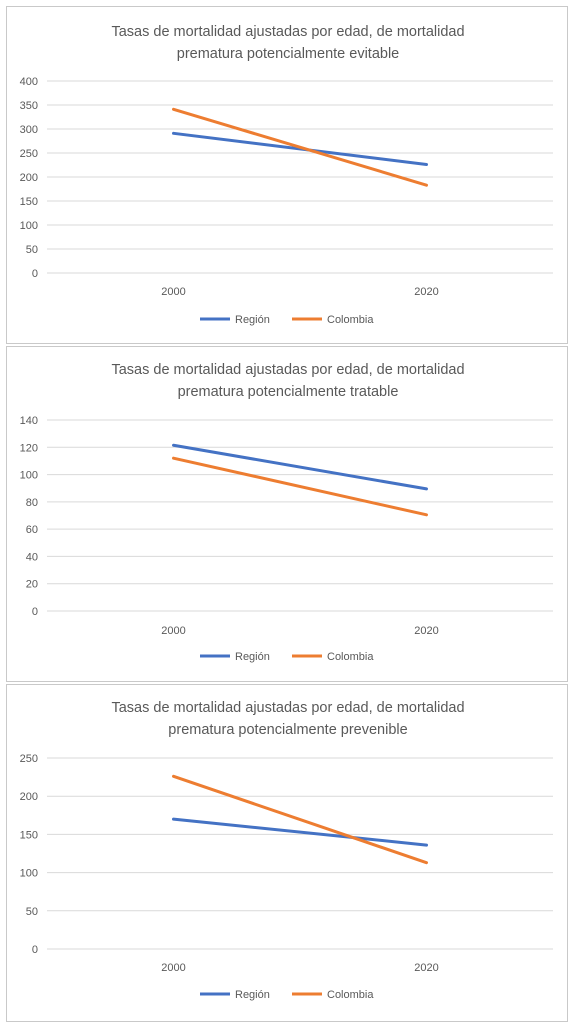  What do you see at coordinates (32, 585) in the screenshot?
I see `y-tick-label: 20` at bounding box center [32, 585].